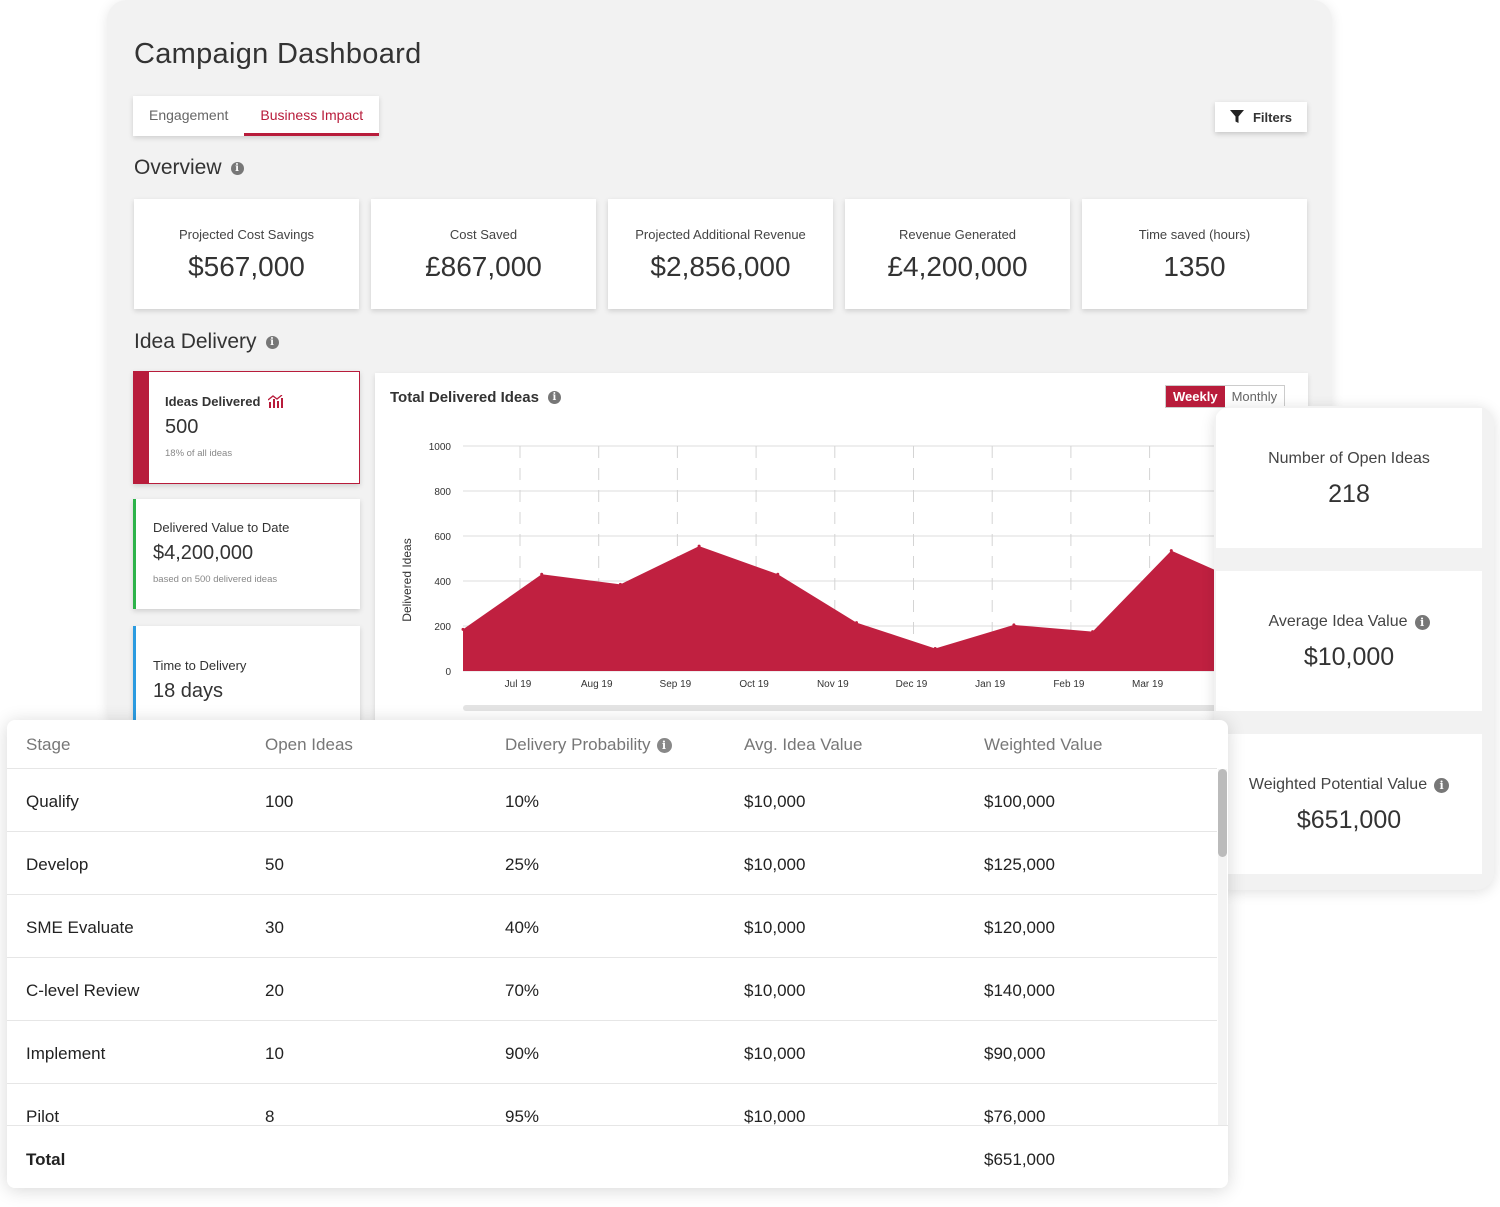 This screenshot has width=1500, height=1207. I want to click on chart-scrollbar, so click(885, 708).